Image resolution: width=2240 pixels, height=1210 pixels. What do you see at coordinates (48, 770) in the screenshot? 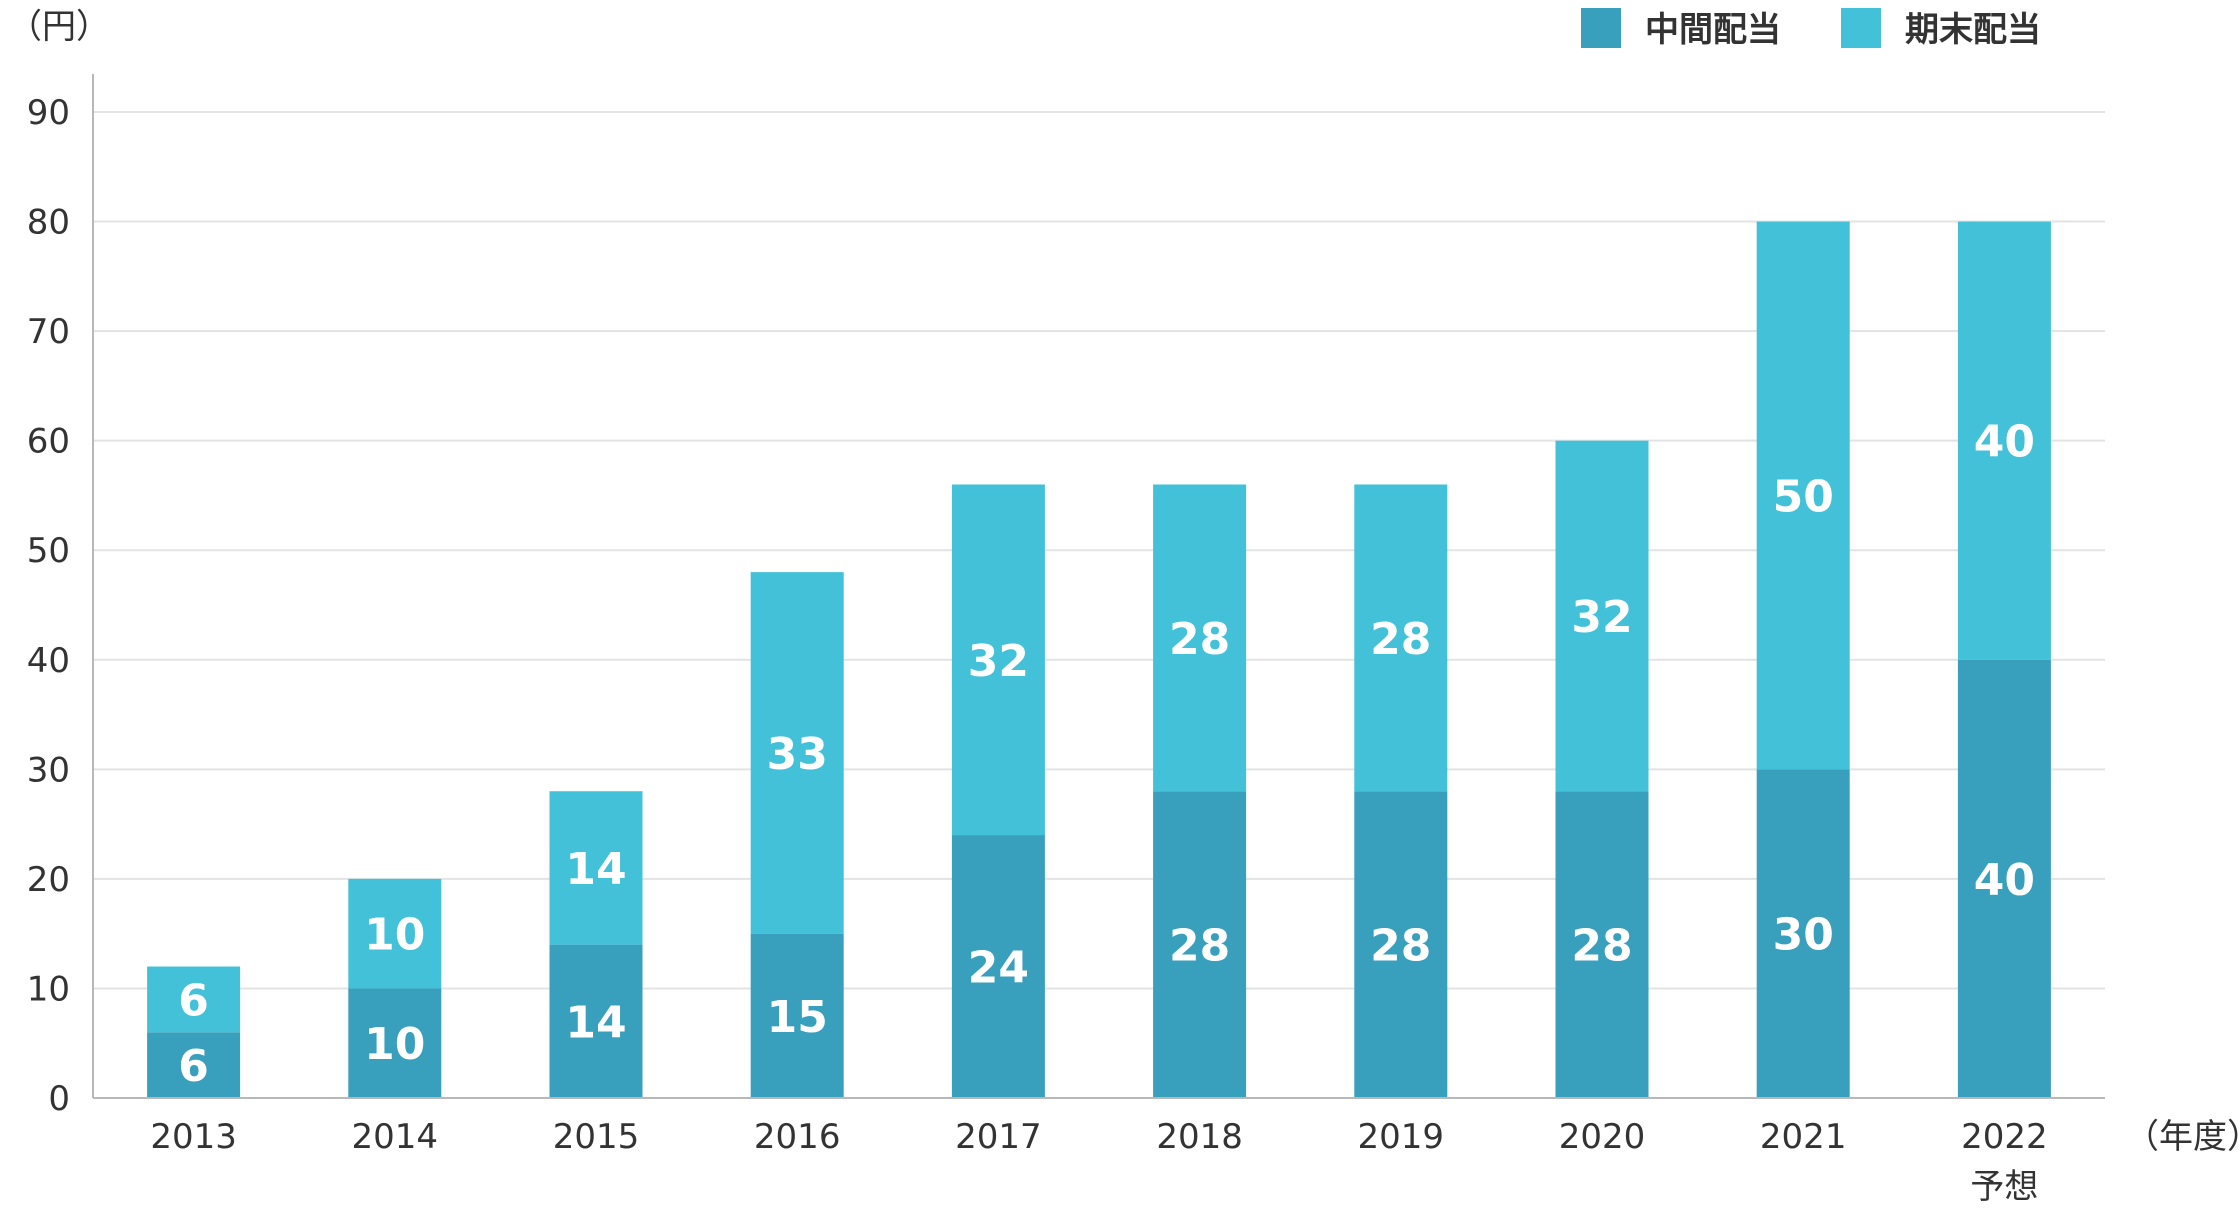
I see `y-tick-label: 30` at bounding box center [48, 770].